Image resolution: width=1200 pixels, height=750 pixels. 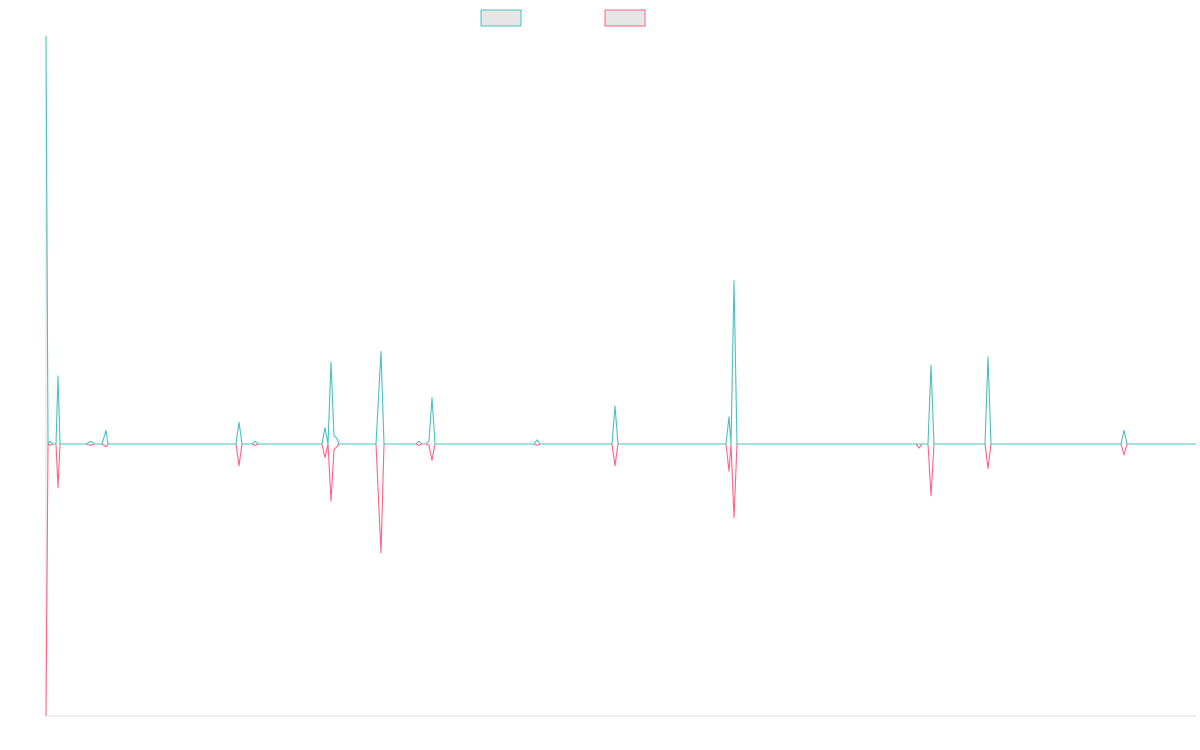 I want to click on legend, so click(x=563, y=18).